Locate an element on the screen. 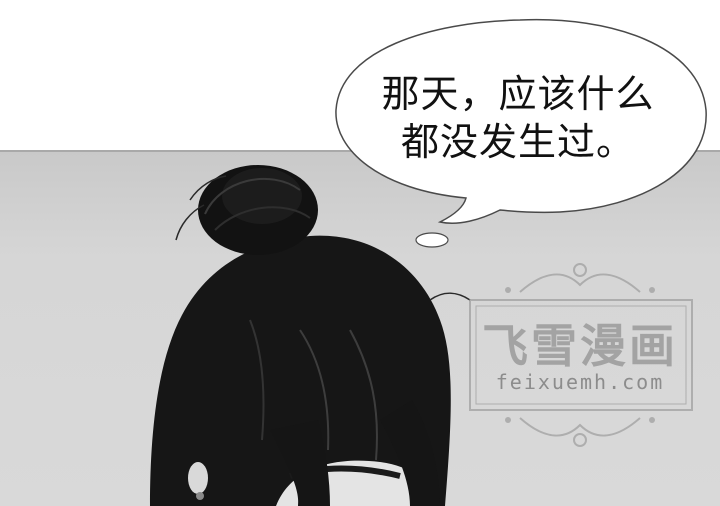 This screenshot has height=506, width=720. speech-line-2: 都没发生过。 is located at coordinates (517, 142).